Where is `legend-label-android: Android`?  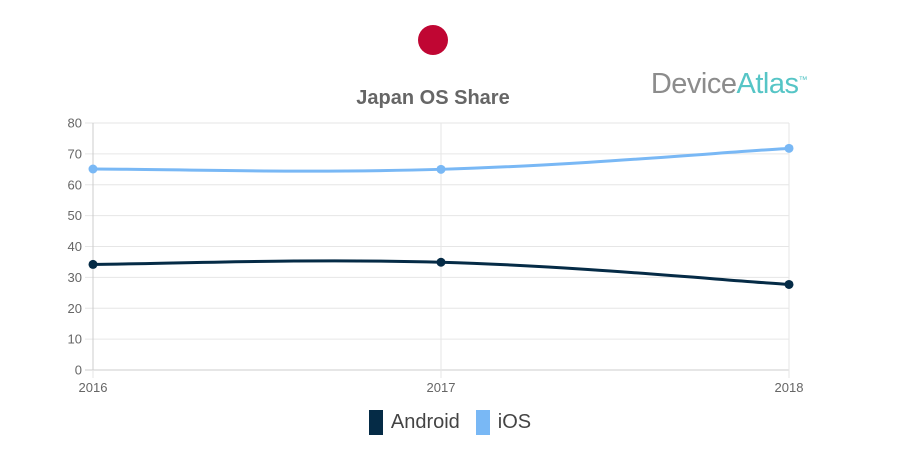
legend-label-android: Android is located at coordinates (425, 422).